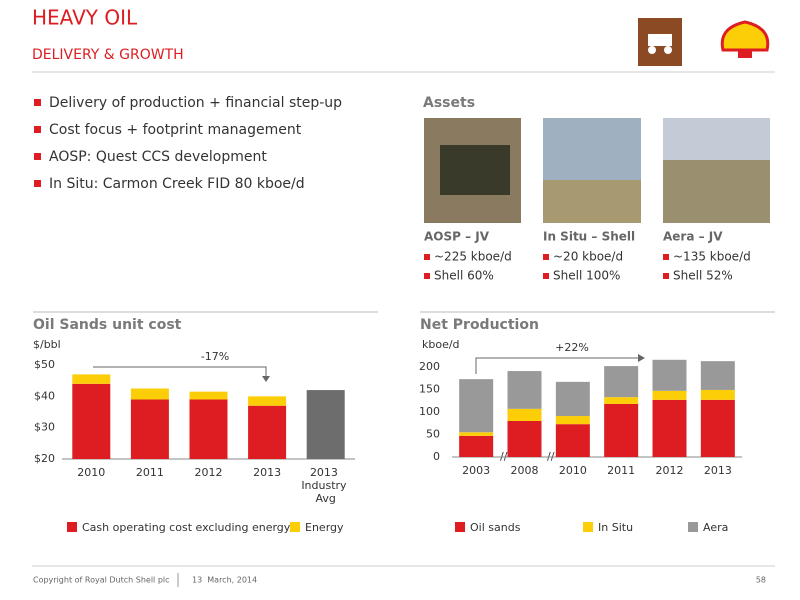 The image size is (800, 600). I want to click on y-tick-label: 50, so click(433, 434).